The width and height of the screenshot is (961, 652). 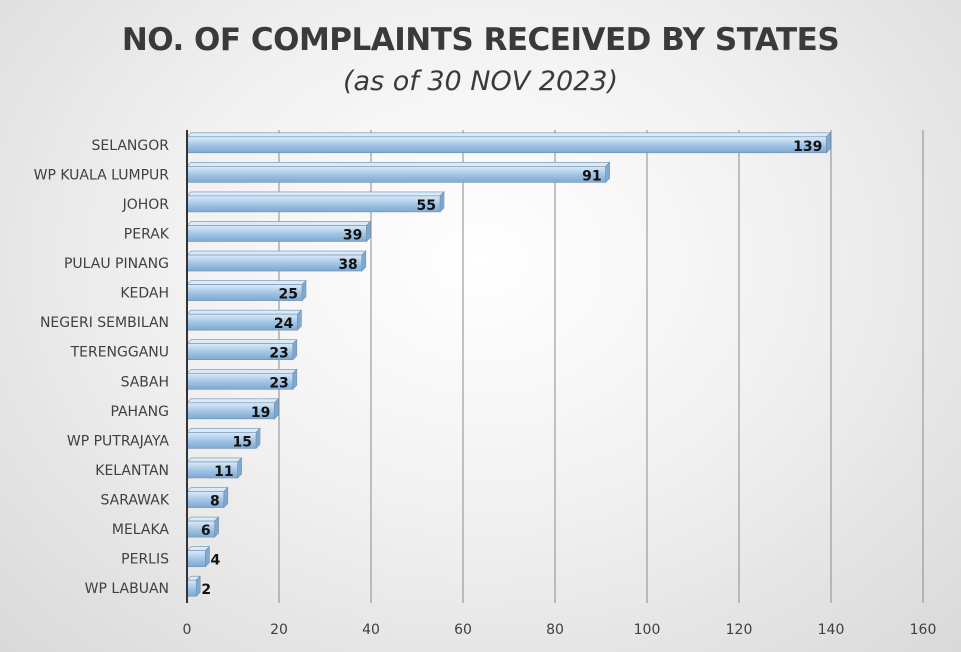 I want to click on x-tick-label: 20, so click(x=279, y=630).